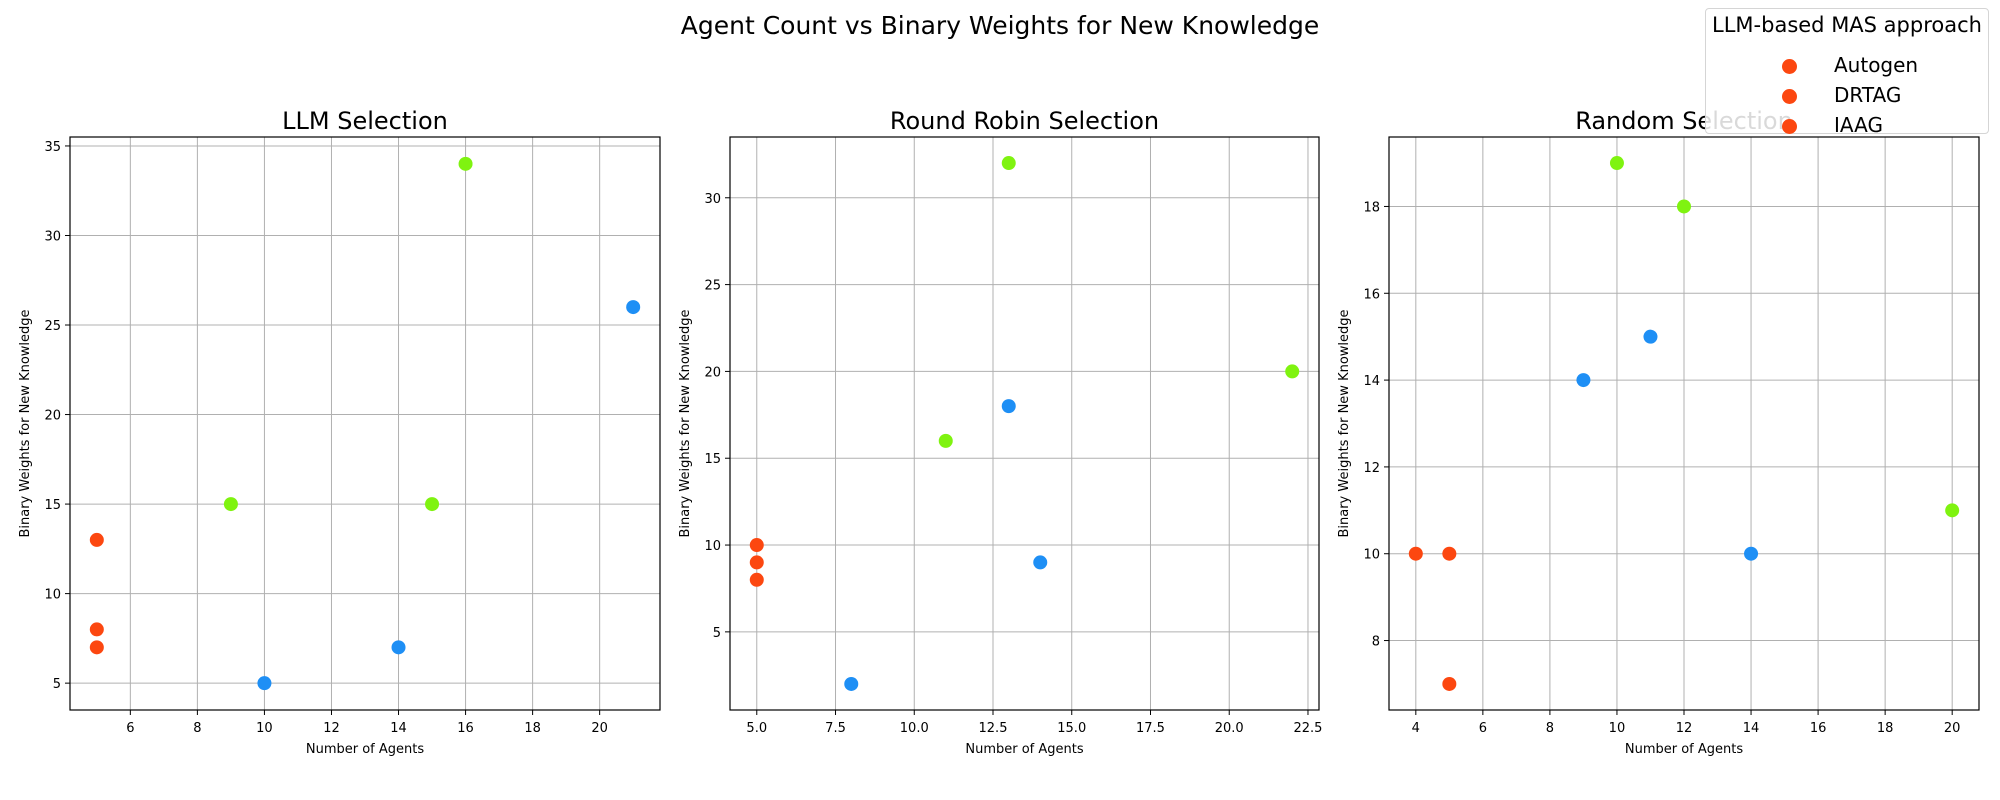  I want to click on y-tick-label: 35, so click(52, 147).